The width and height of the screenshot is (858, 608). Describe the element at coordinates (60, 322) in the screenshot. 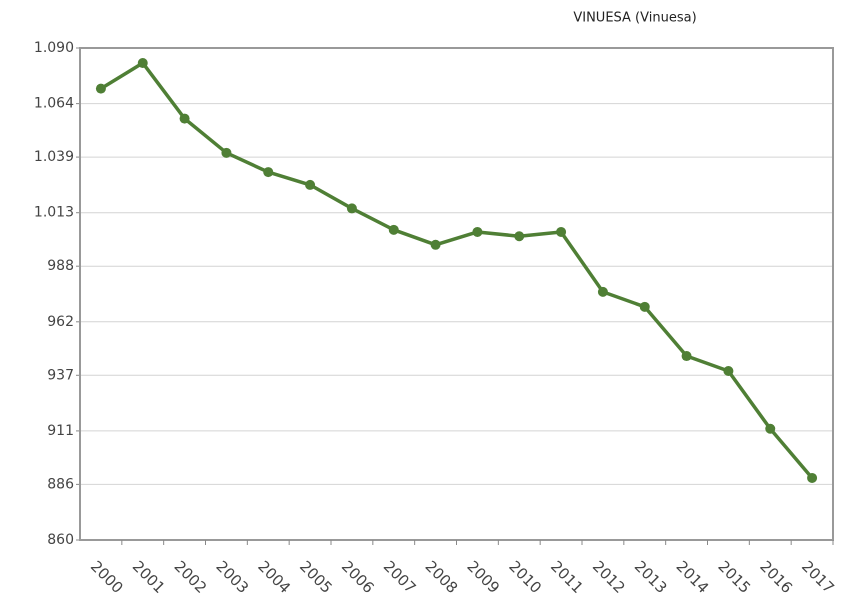

I see `y-tick-label: 962` at that location.